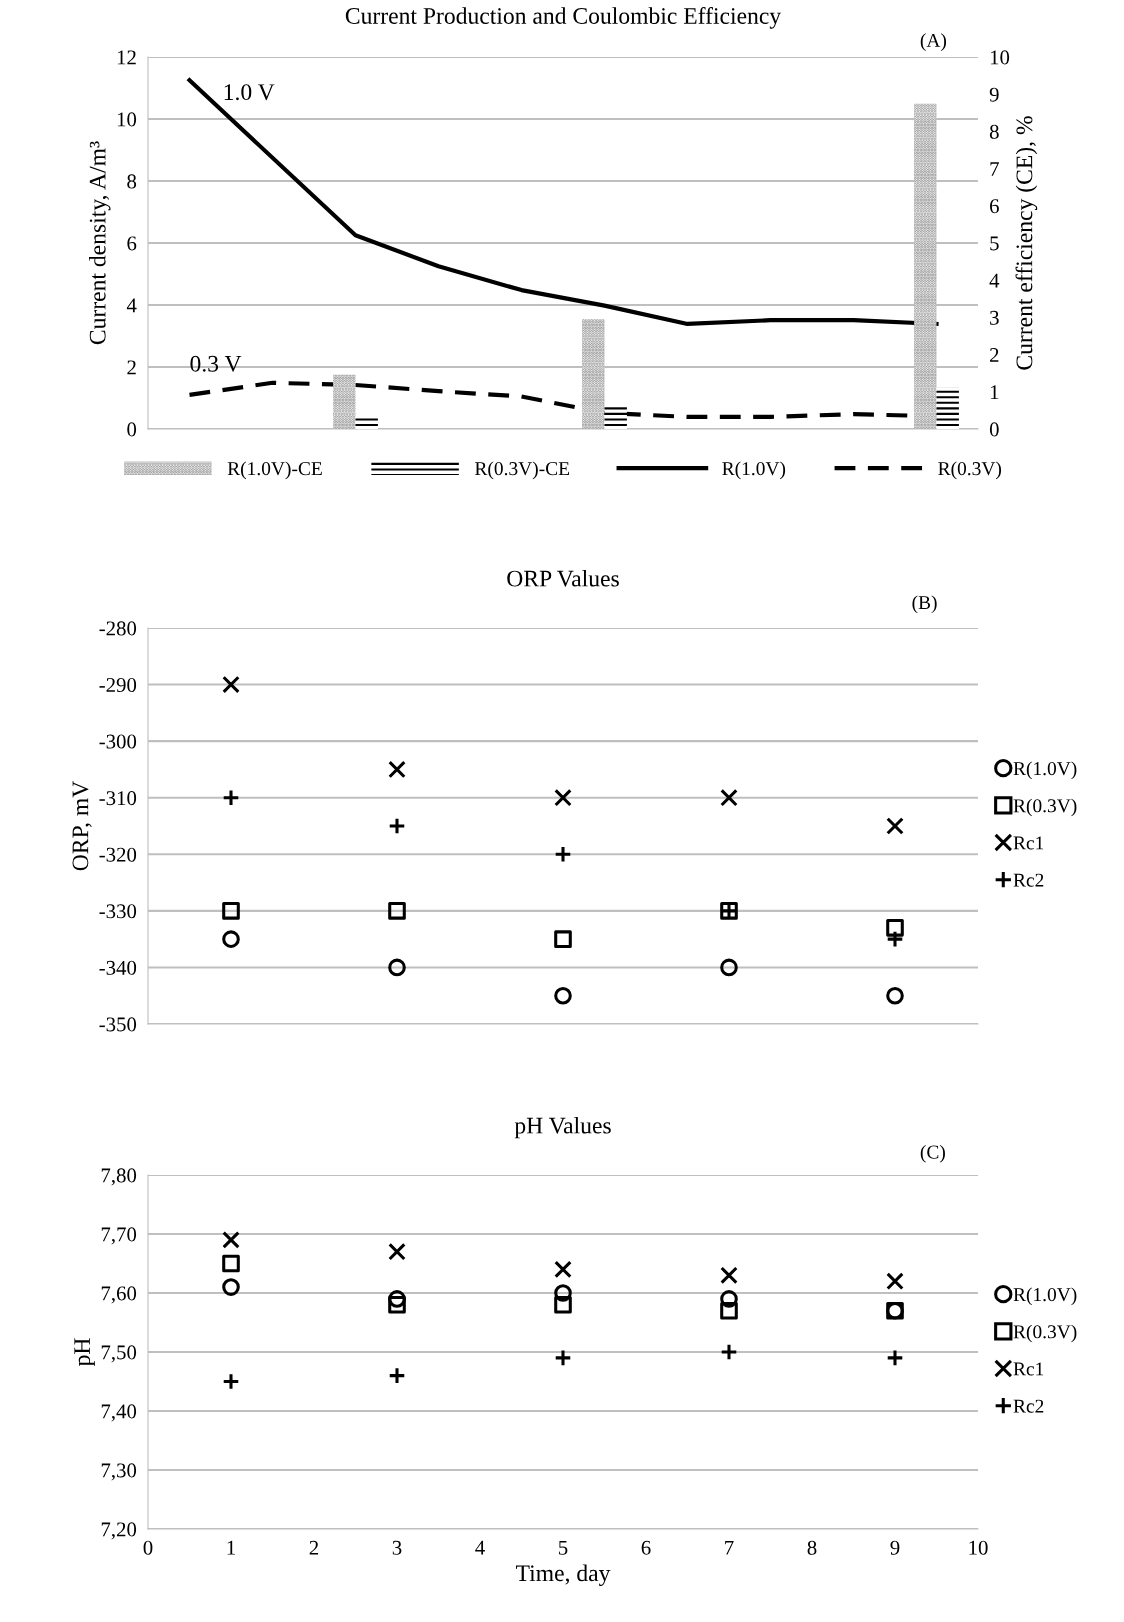 Image resolution: width=1124 pixels, height=1622 pixels. I want to click on annotation: 1.0 V, so click(249, 92).